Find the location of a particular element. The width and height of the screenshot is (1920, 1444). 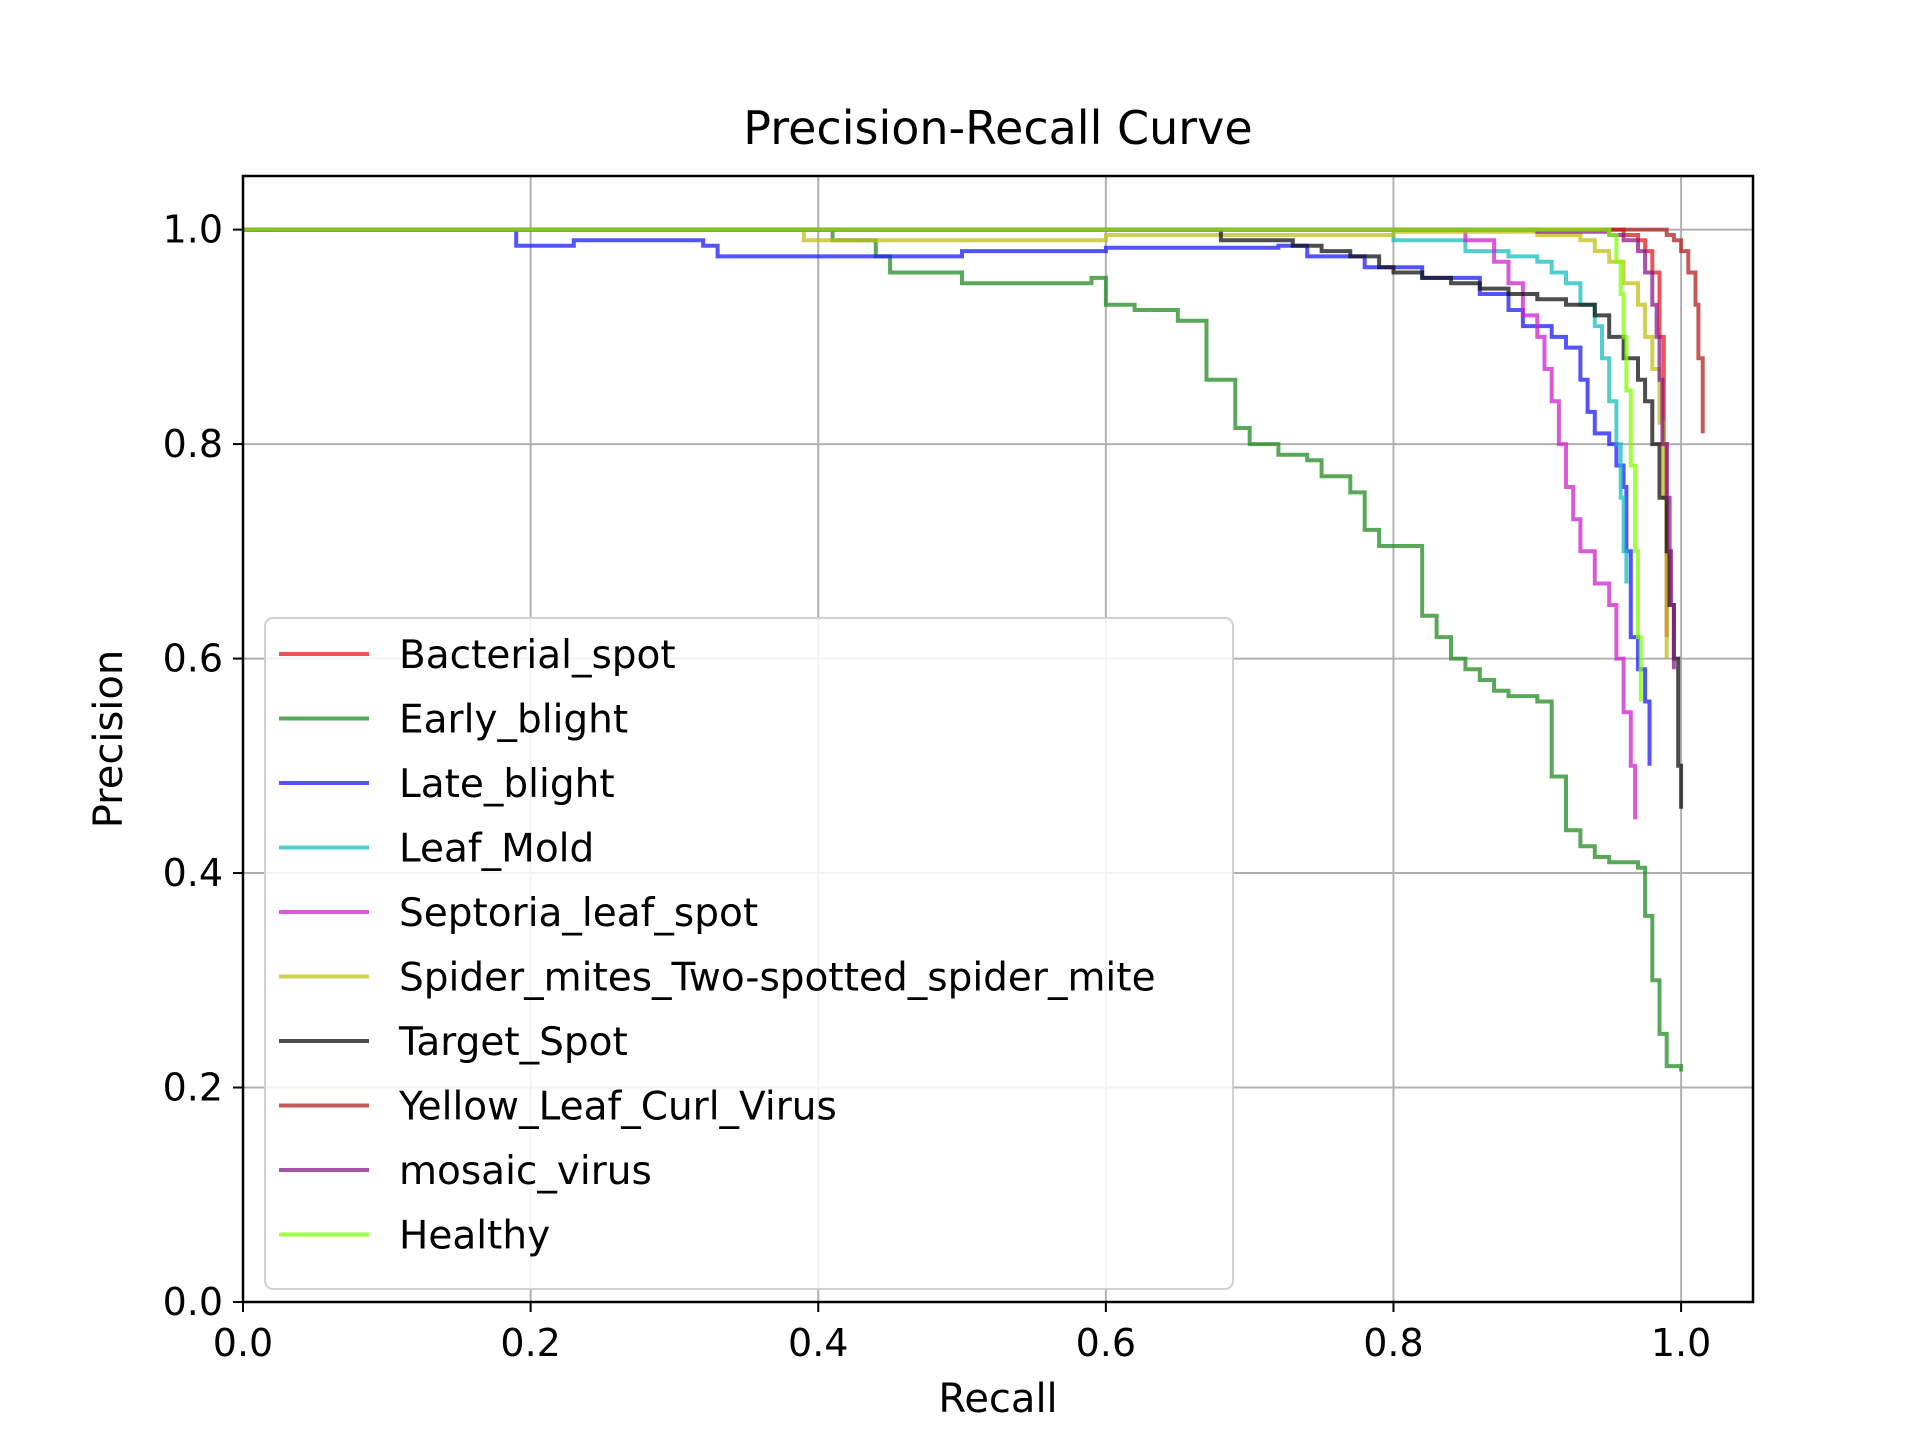

legend-label: Target_Spot is located at coordinates (513, 1042).